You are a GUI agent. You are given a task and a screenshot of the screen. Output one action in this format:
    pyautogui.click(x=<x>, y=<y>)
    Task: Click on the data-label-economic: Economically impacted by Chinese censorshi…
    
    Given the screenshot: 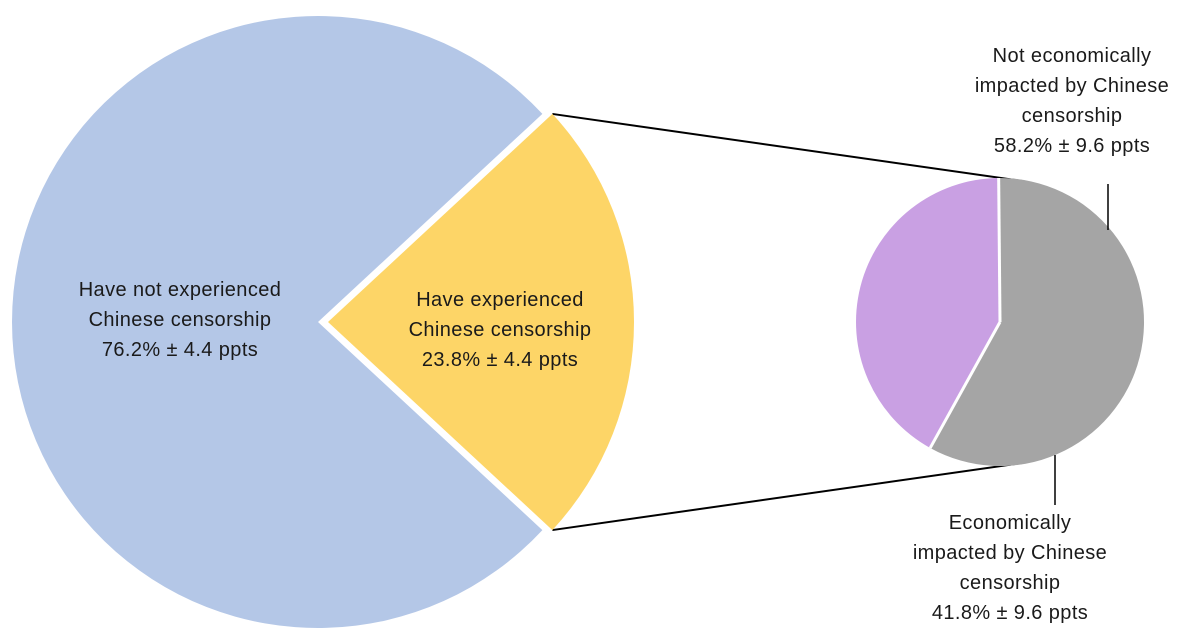 What is the action you would take?
    pyautogui.click(x=1010, y=568)
    